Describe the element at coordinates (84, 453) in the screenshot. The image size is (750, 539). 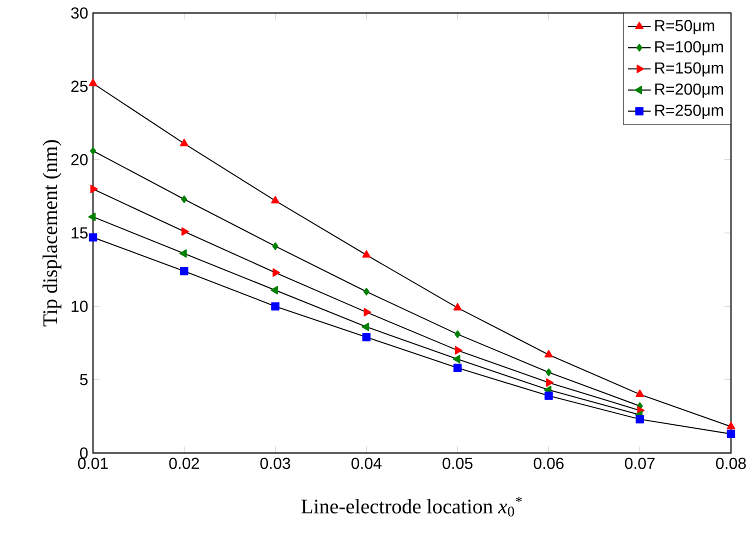
I see `y-tick-label: 0` at that location.